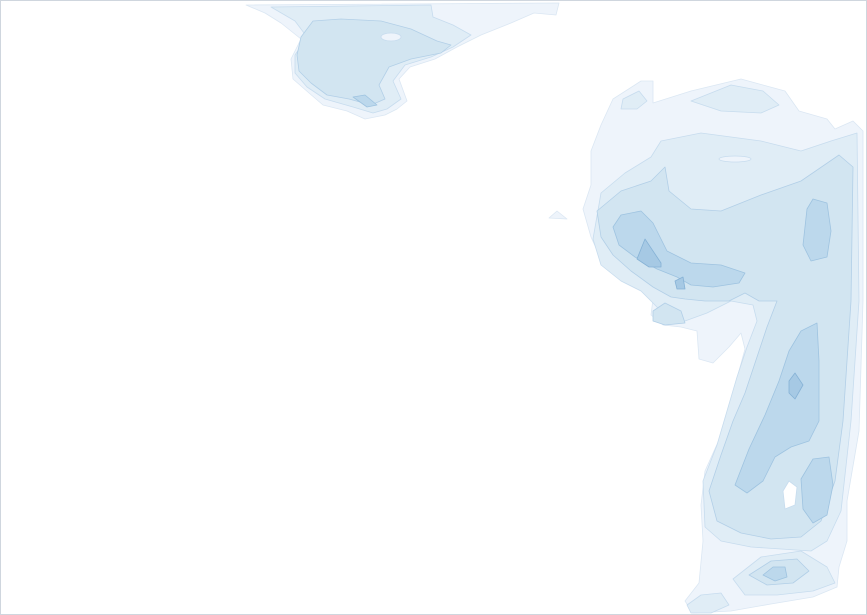 The width and height of the screenshot is (867, 615). Describe the element at coordinates (790, 495) in the screenshot. I see `hole-east-gap` at that location.